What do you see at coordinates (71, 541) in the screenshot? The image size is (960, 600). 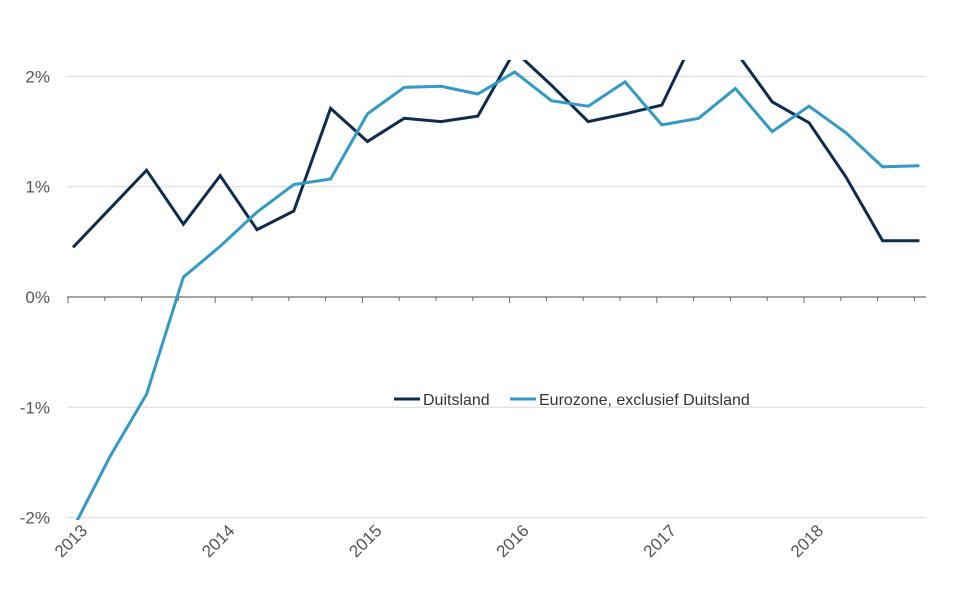 I see `x-tick-label: 2013` at bounding box center [71, 541].